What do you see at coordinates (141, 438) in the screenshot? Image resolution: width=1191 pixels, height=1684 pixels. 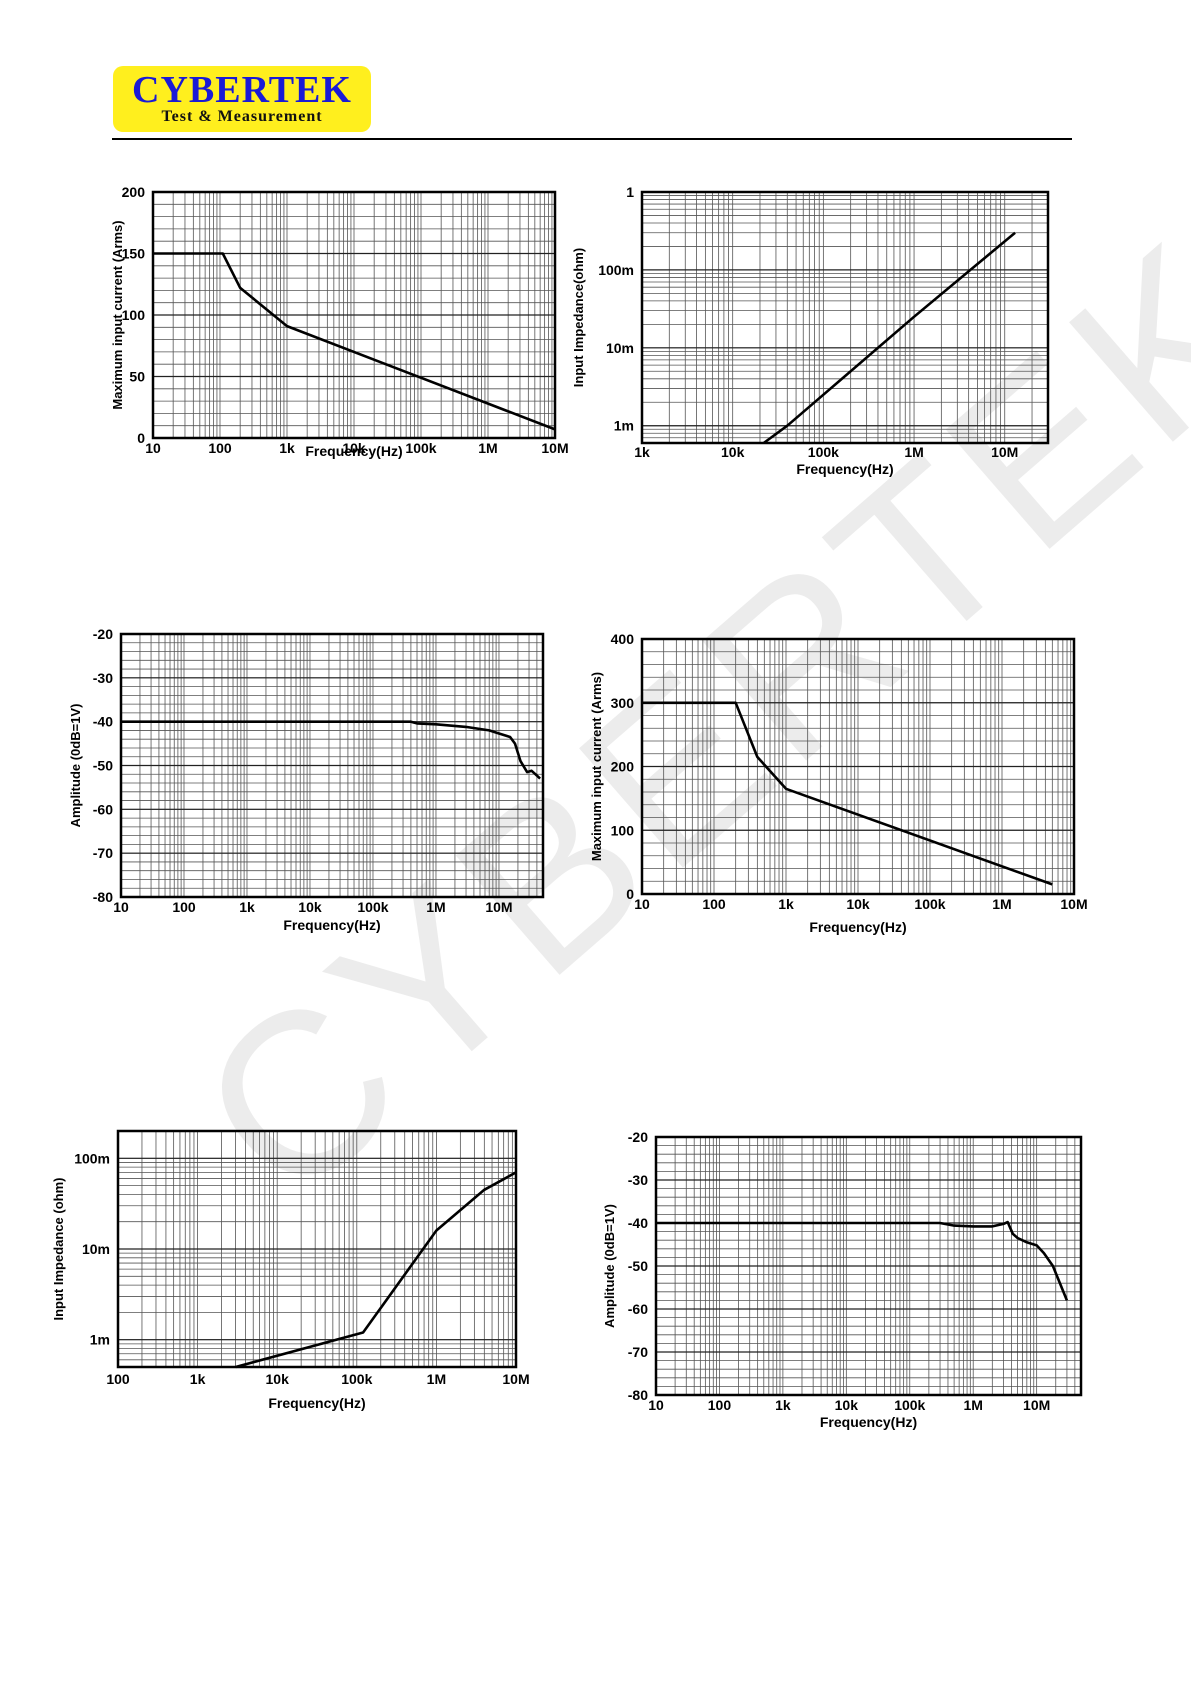 I see `y-tick-label: 0` at bounding box center [141, 438].